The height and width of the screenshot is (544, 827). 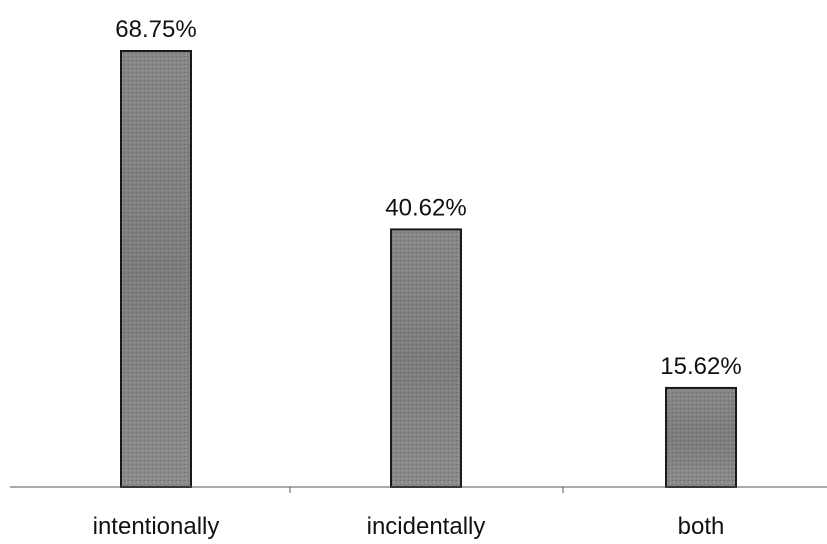 I want to click on value-label-both: 15.62%, so click(x=700, y=366).